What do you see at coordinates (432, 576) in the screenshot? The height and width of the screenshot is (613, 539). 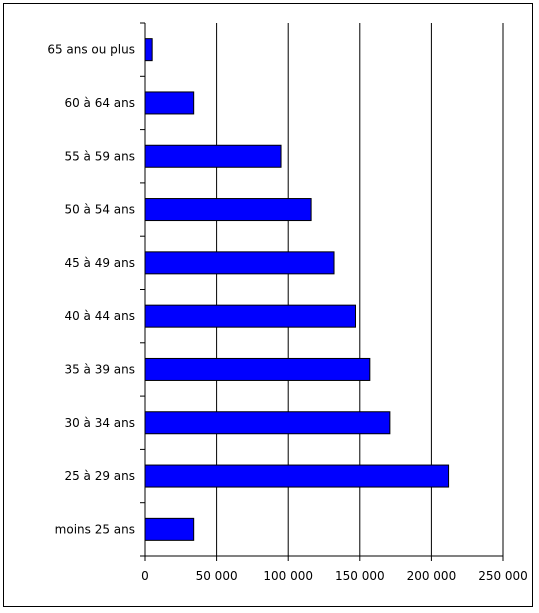 I see `x-tick-label: 200 000` at bounding box center [432, 576].